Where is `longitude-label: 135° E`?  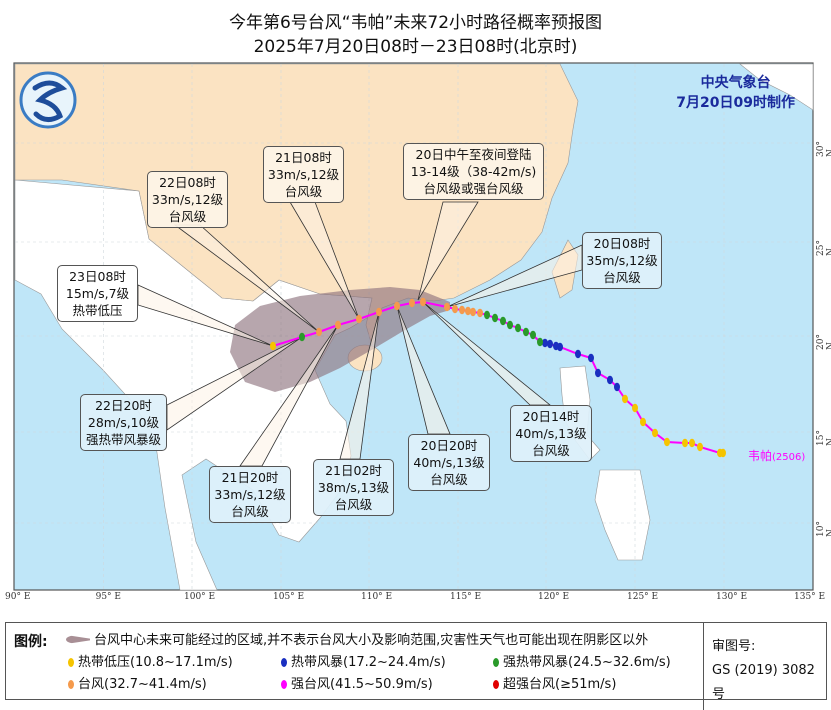 longitude-label: 135° E is located at coordinates (810, 597).